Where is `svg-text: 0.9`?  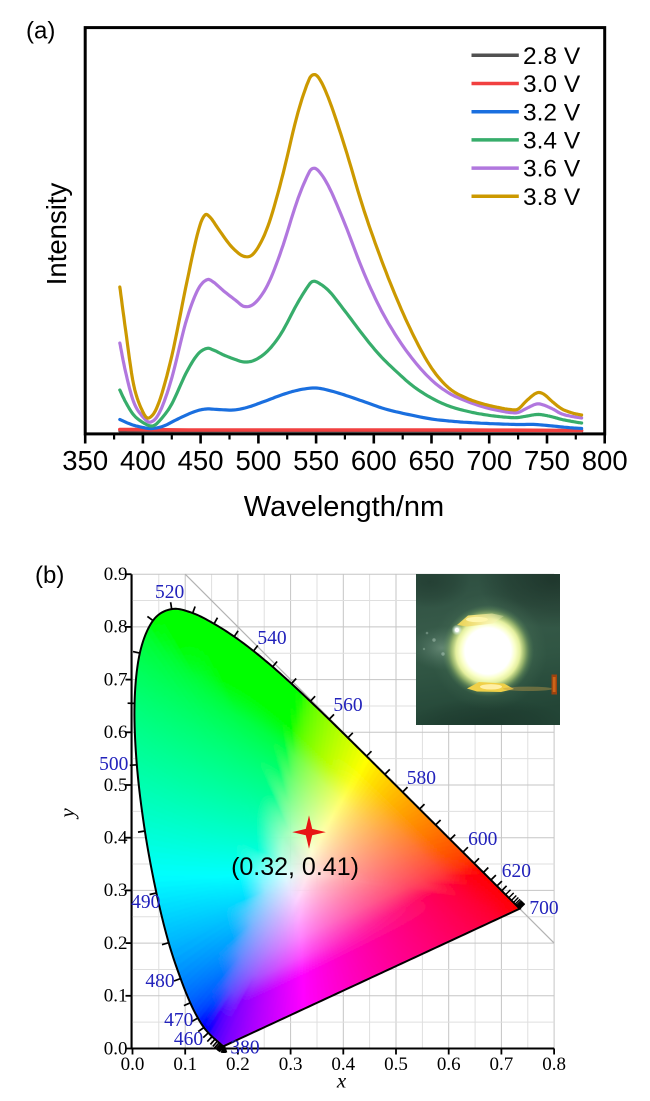 svg-text: 0.9 is located at coordinates (116, 574).